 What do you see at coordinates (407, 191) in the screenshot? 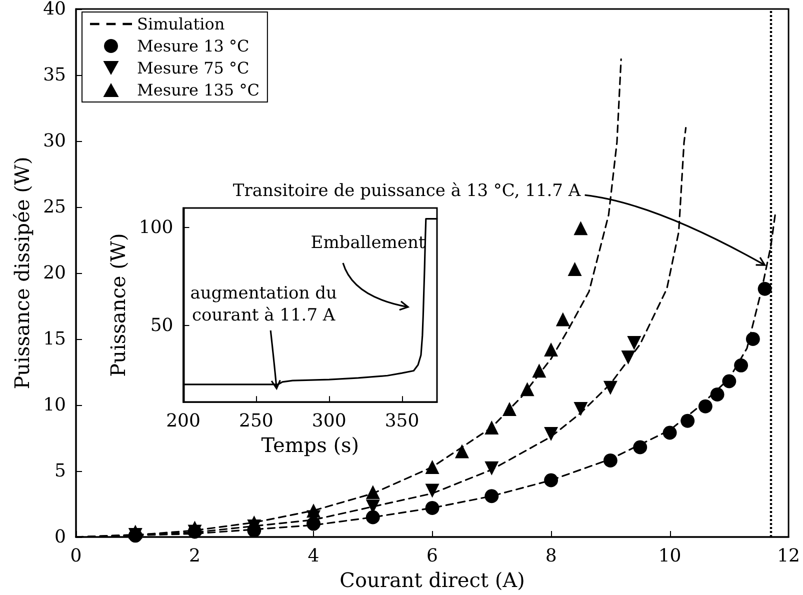
I see `annotation: Transitoire de puissance à 13 °C, 11.7 A` at bounding box center [407, 191].